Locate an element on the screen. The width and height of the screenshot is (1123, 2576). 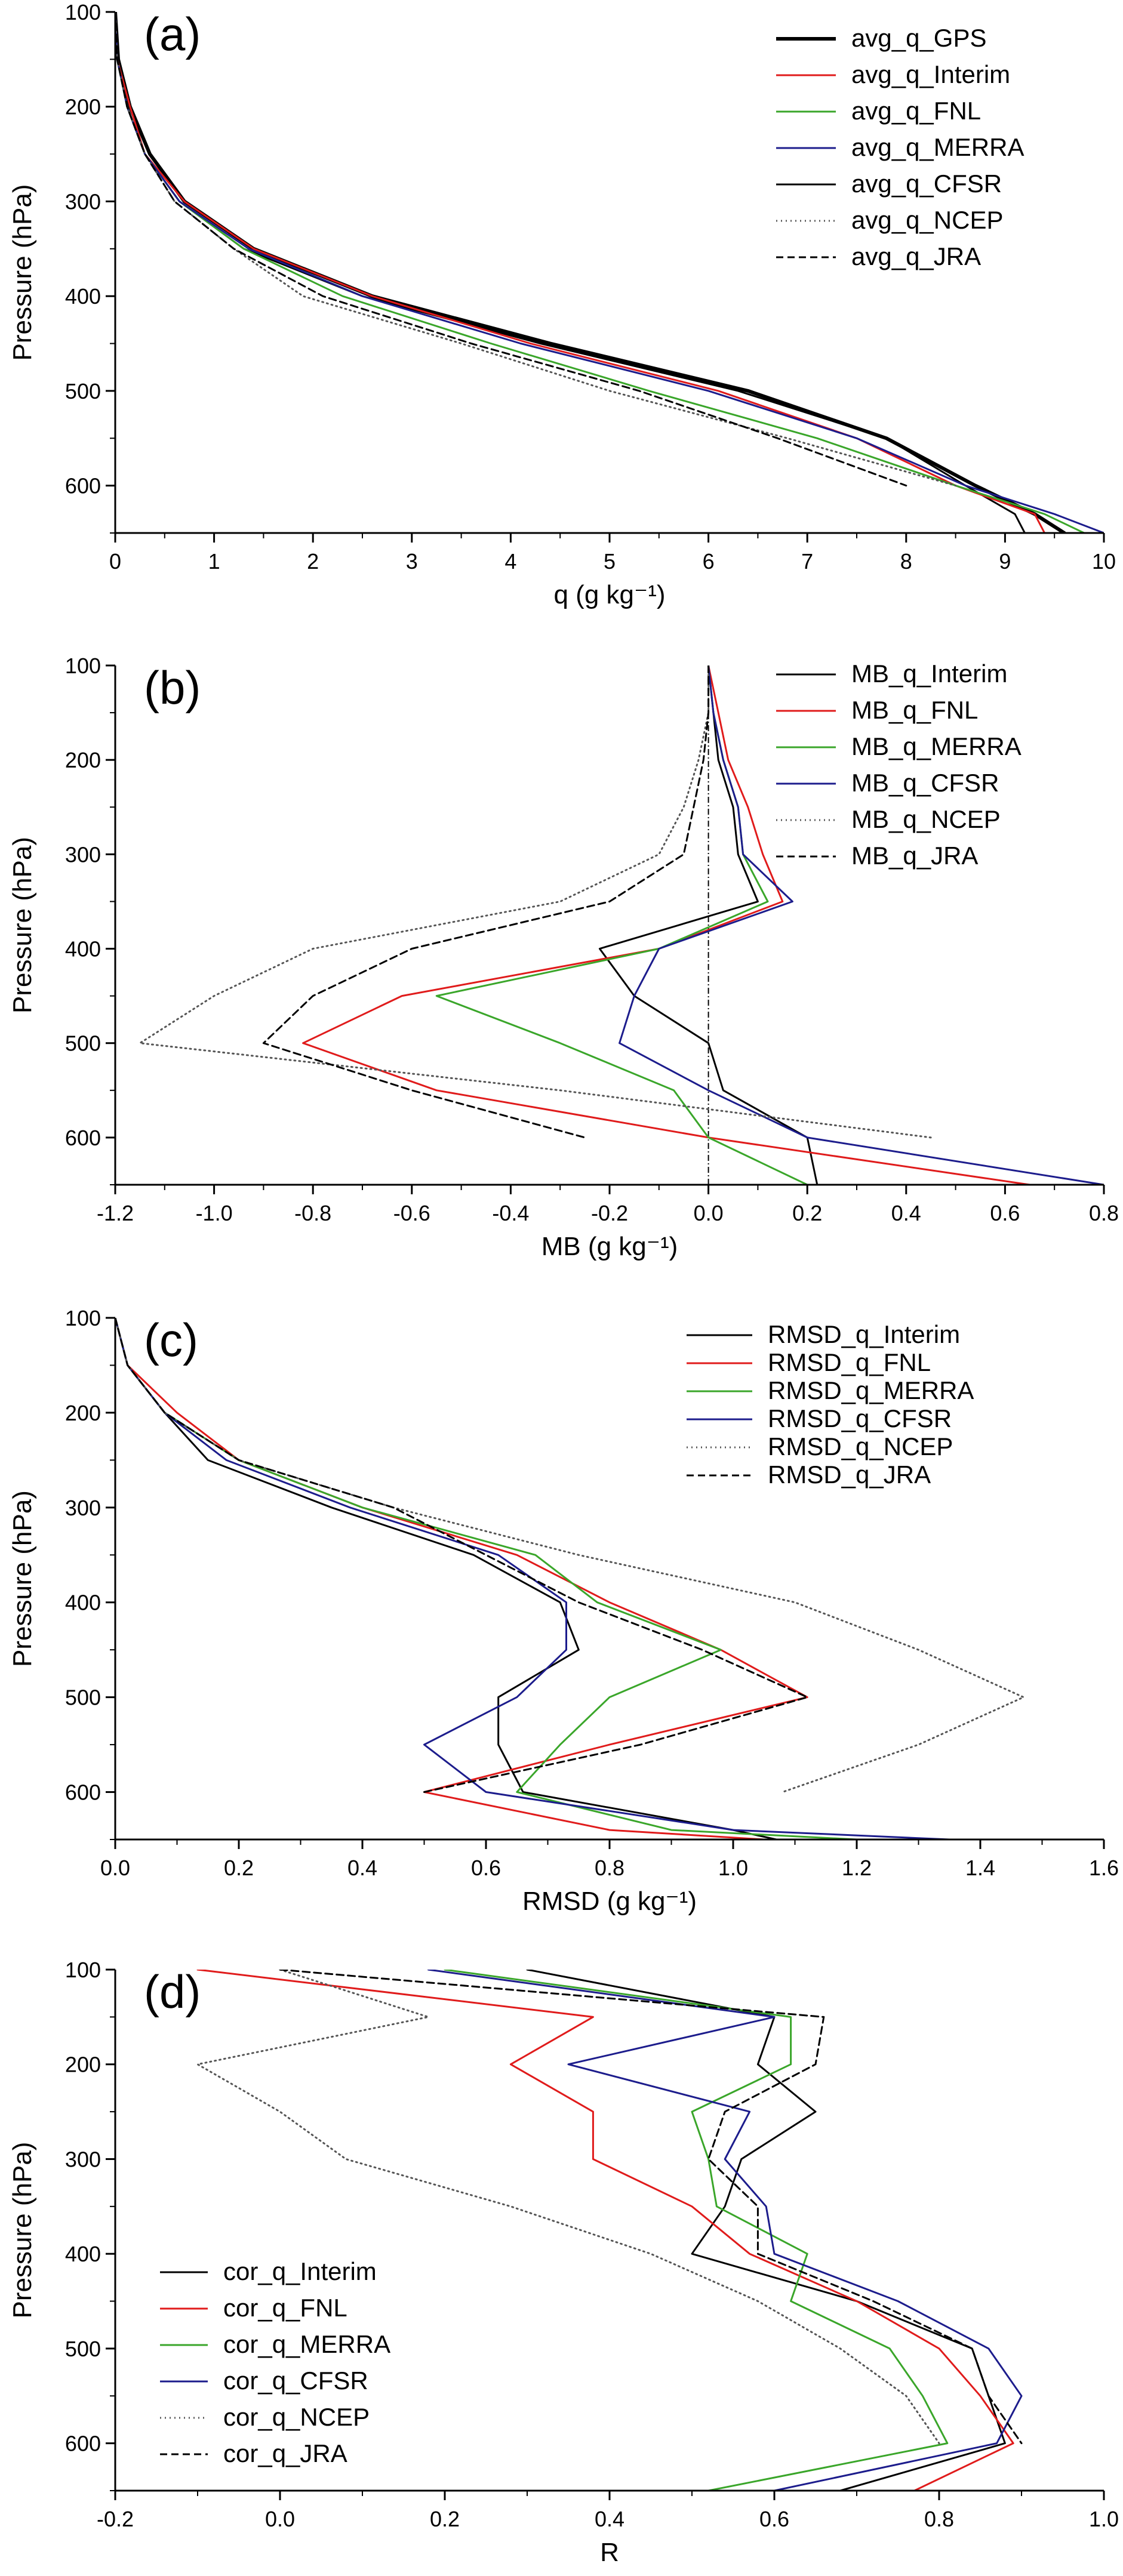
legend-label: MB_q_FNL is located at coordinates (915, 710).